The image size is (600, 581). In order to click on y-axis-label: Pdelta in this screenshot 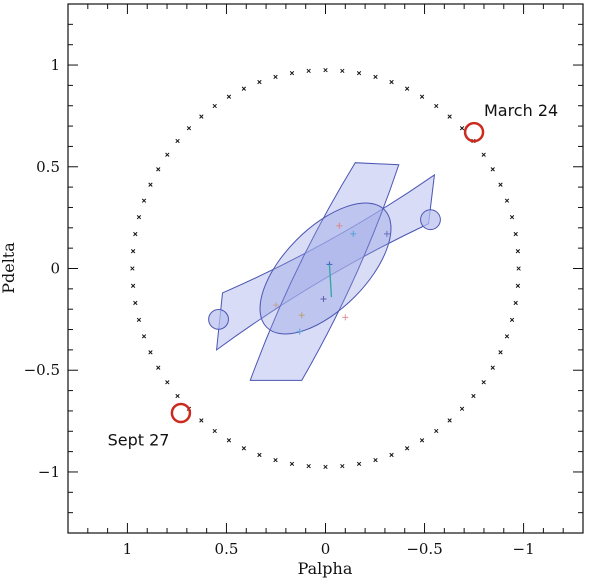, I will do `click(9, 268)`.